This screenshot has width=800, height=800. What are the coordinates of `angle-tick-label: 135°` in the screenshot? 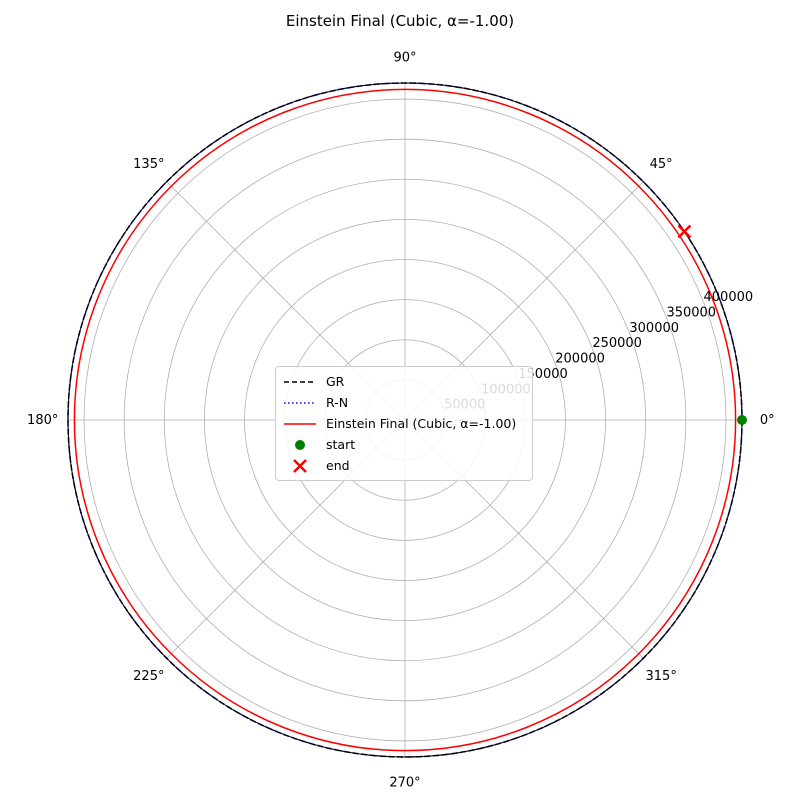 It's located at (148, 164).